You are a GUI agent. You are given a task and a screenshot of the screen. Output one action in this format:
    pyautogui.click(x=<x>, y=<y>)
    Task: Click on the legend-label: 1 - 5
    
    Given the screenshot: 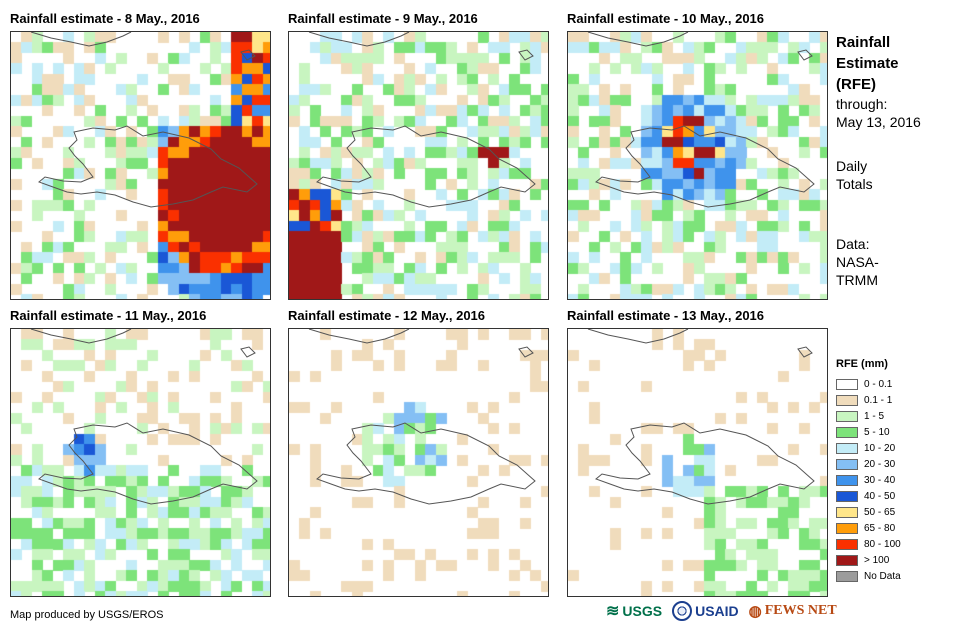 What is the action you would take?
    pyautogui.click(x=874, y=416)
    